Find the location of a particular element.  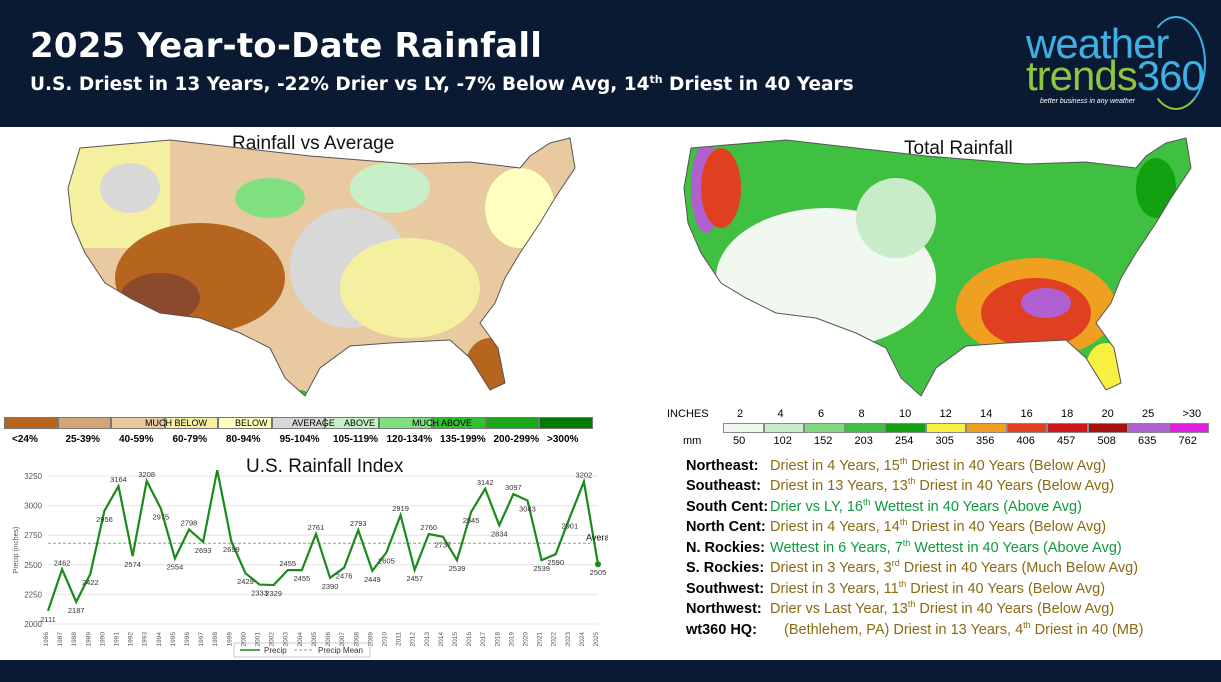

data-label: 3208 is located at coordinates (146, 474).